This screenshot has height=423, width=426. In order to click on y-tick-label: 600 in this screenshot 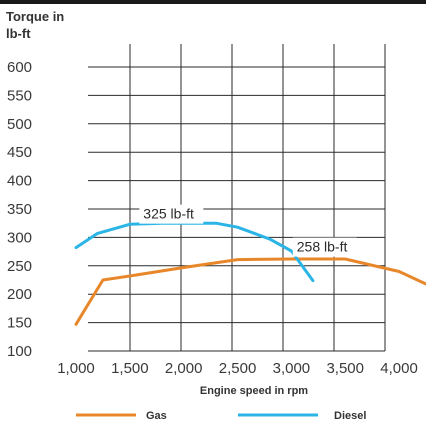, I will do `click(19, 67)`.